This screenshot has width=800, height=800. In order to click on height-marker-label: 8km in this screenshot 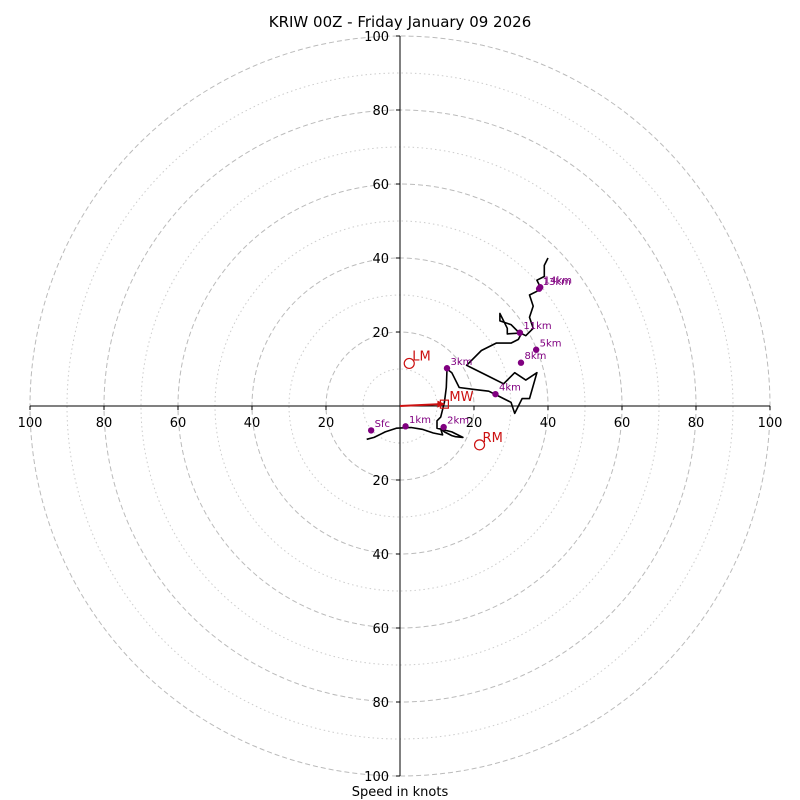, I will do `click(535, 356)`.